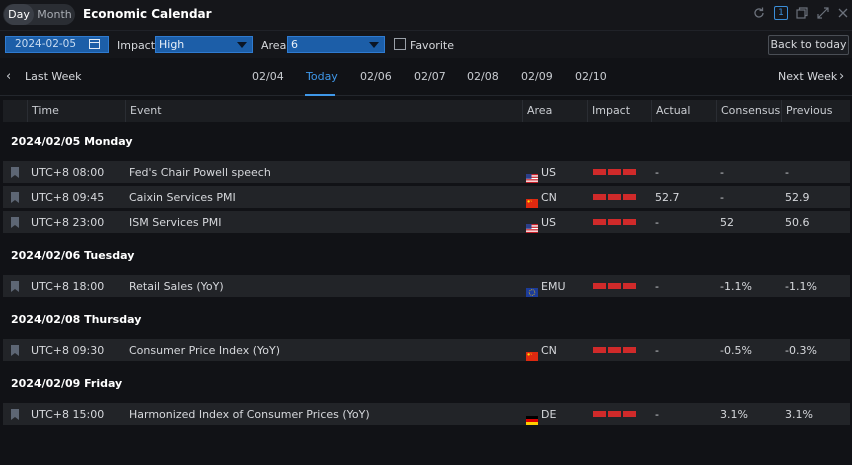 This screenshot has height=465, width=852. What do you see at coordinates (68, 172) in the screenshot?
I see `event-time: UTC+8 08:00` at bounding box center [68, 172].